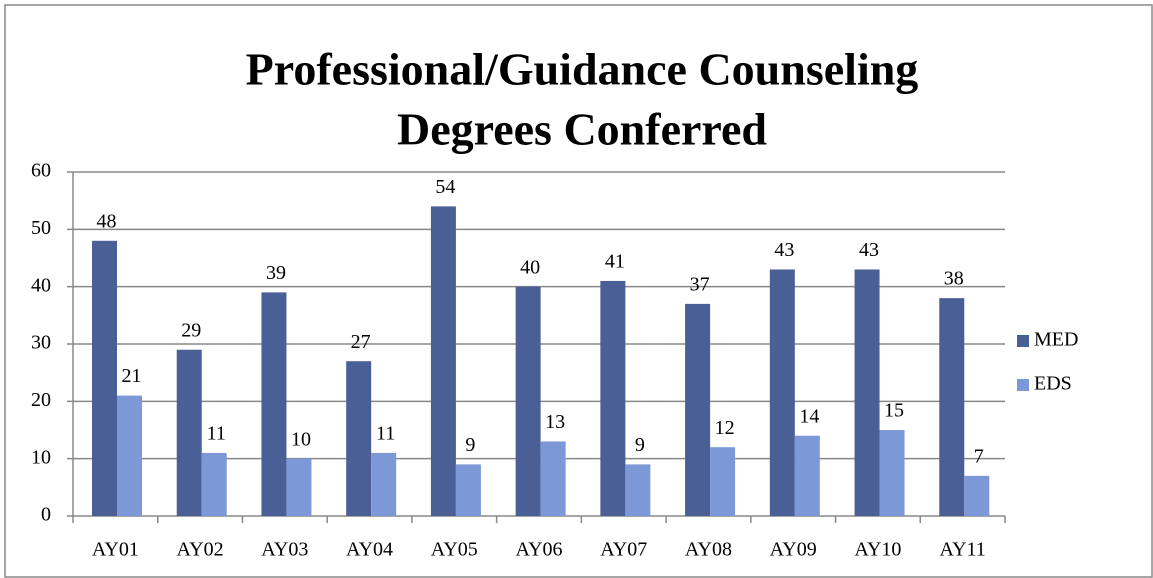 This screenshot has height=578, width=1153. I want to click on y-tick-label: 40, so click(41, 285).